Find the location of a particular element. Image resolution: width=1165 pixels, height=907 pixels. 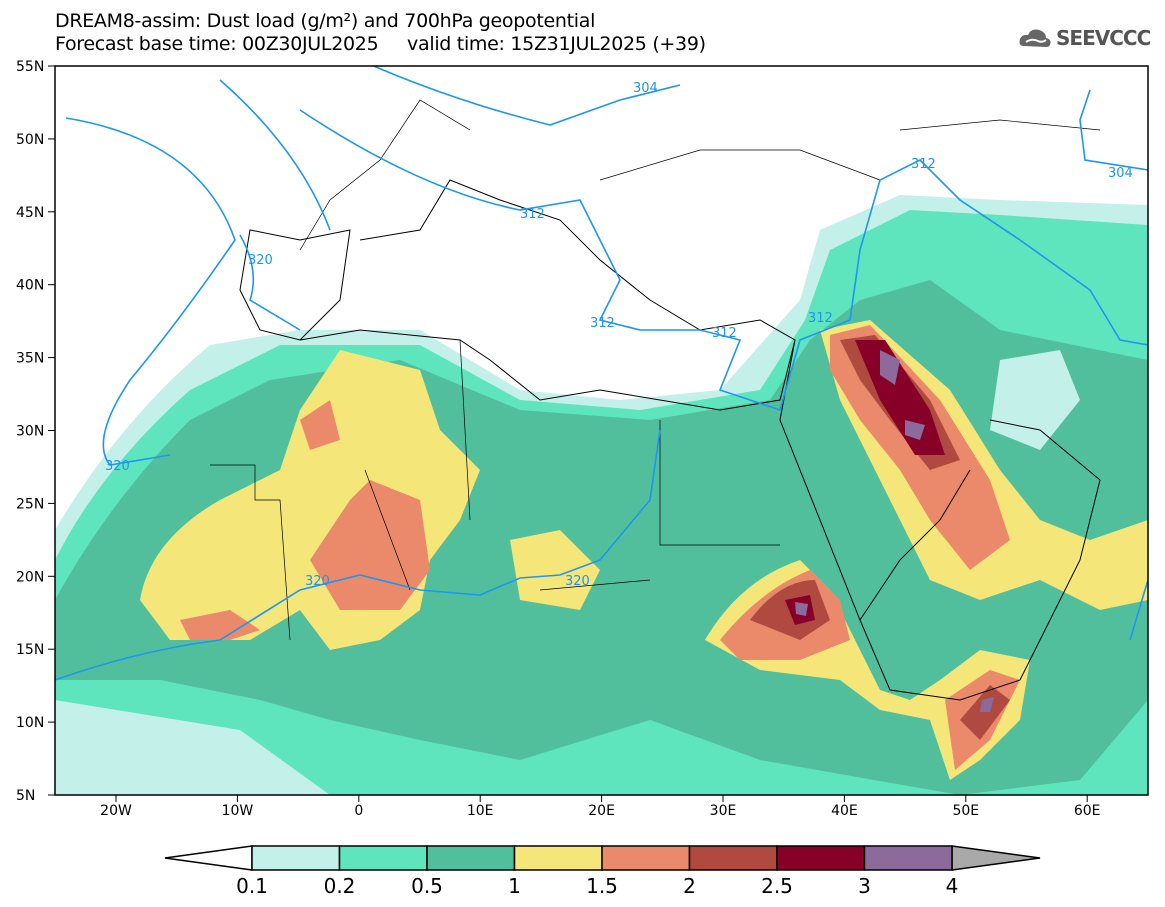

lon-label: 10W is located at coordinates (238, 811).